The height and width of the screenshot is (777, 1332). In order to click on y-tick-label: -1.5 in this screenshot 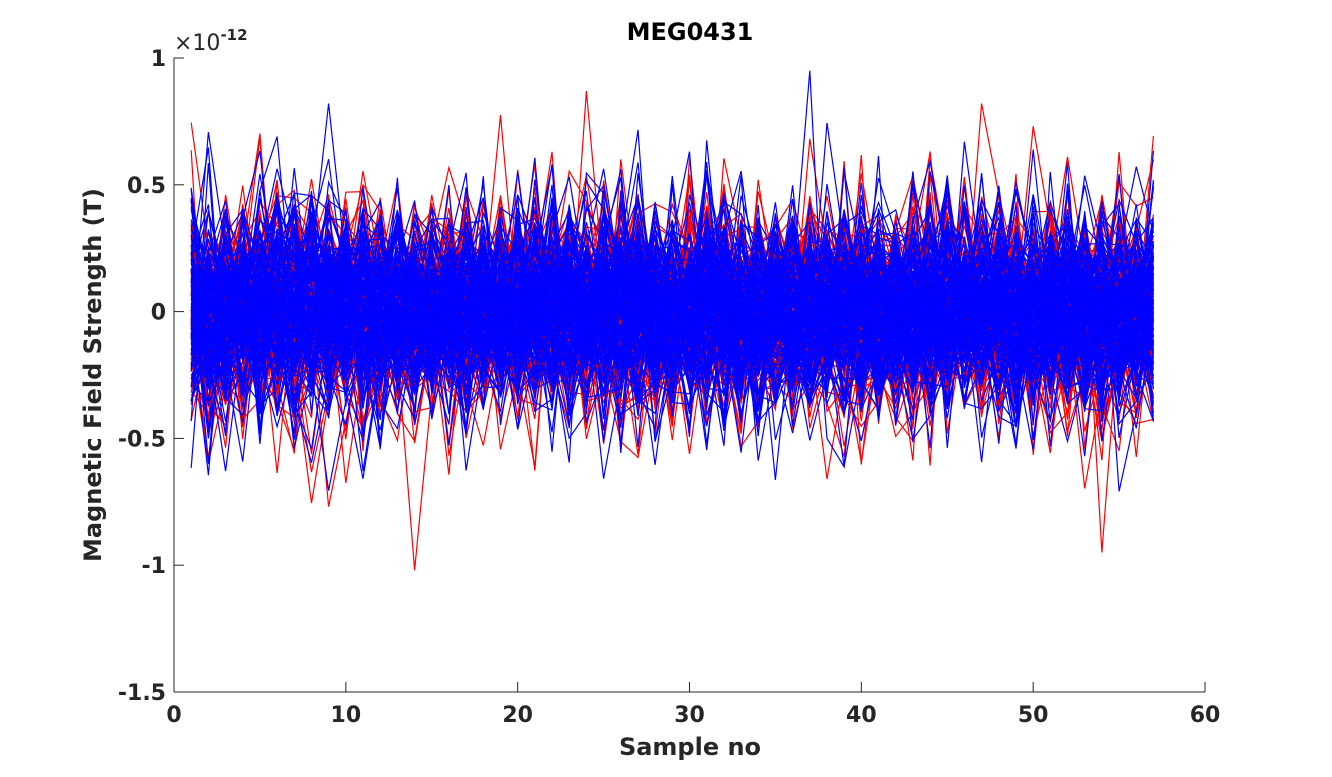, I will do `click(142, 693)`.